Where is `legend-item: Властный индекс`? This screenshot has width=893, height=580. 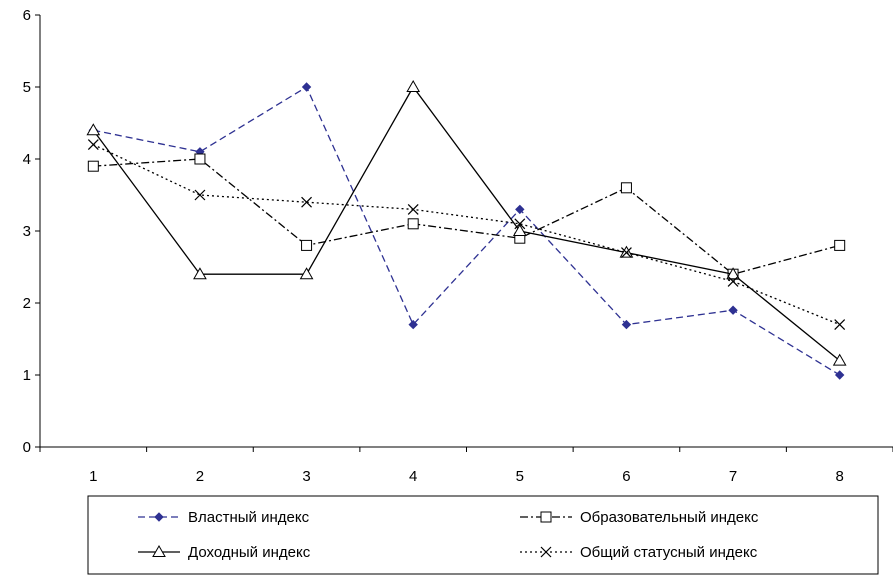 legend-item: Властный индекс is located at coordinates (224, 517).